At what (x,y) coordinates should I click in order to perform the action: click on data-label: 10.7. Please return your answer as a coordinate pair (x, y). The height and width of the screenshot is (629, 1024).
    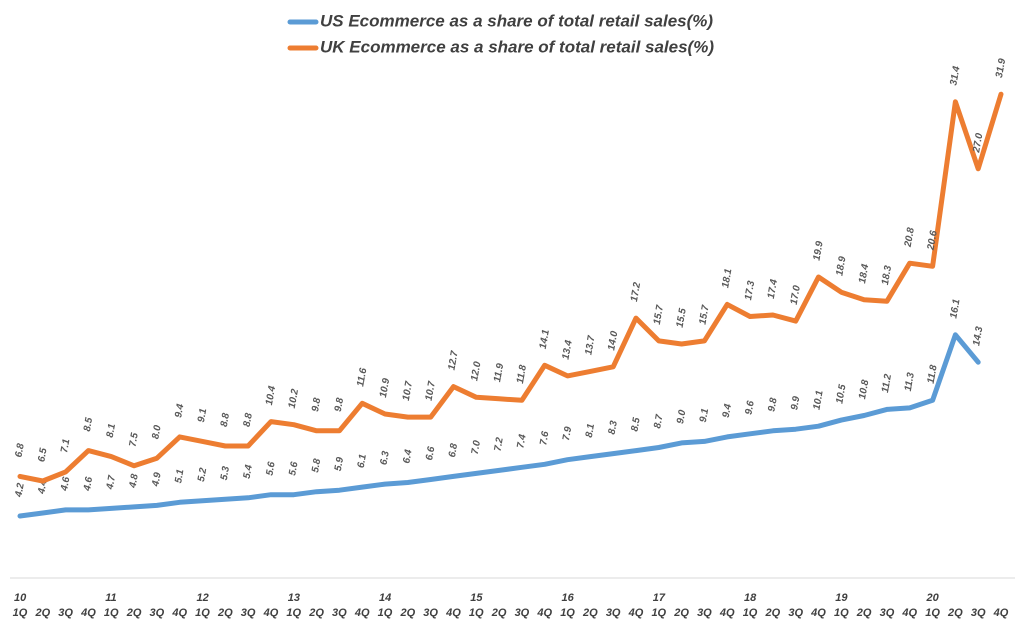
    Looking at the image, I should click on (431, 391).